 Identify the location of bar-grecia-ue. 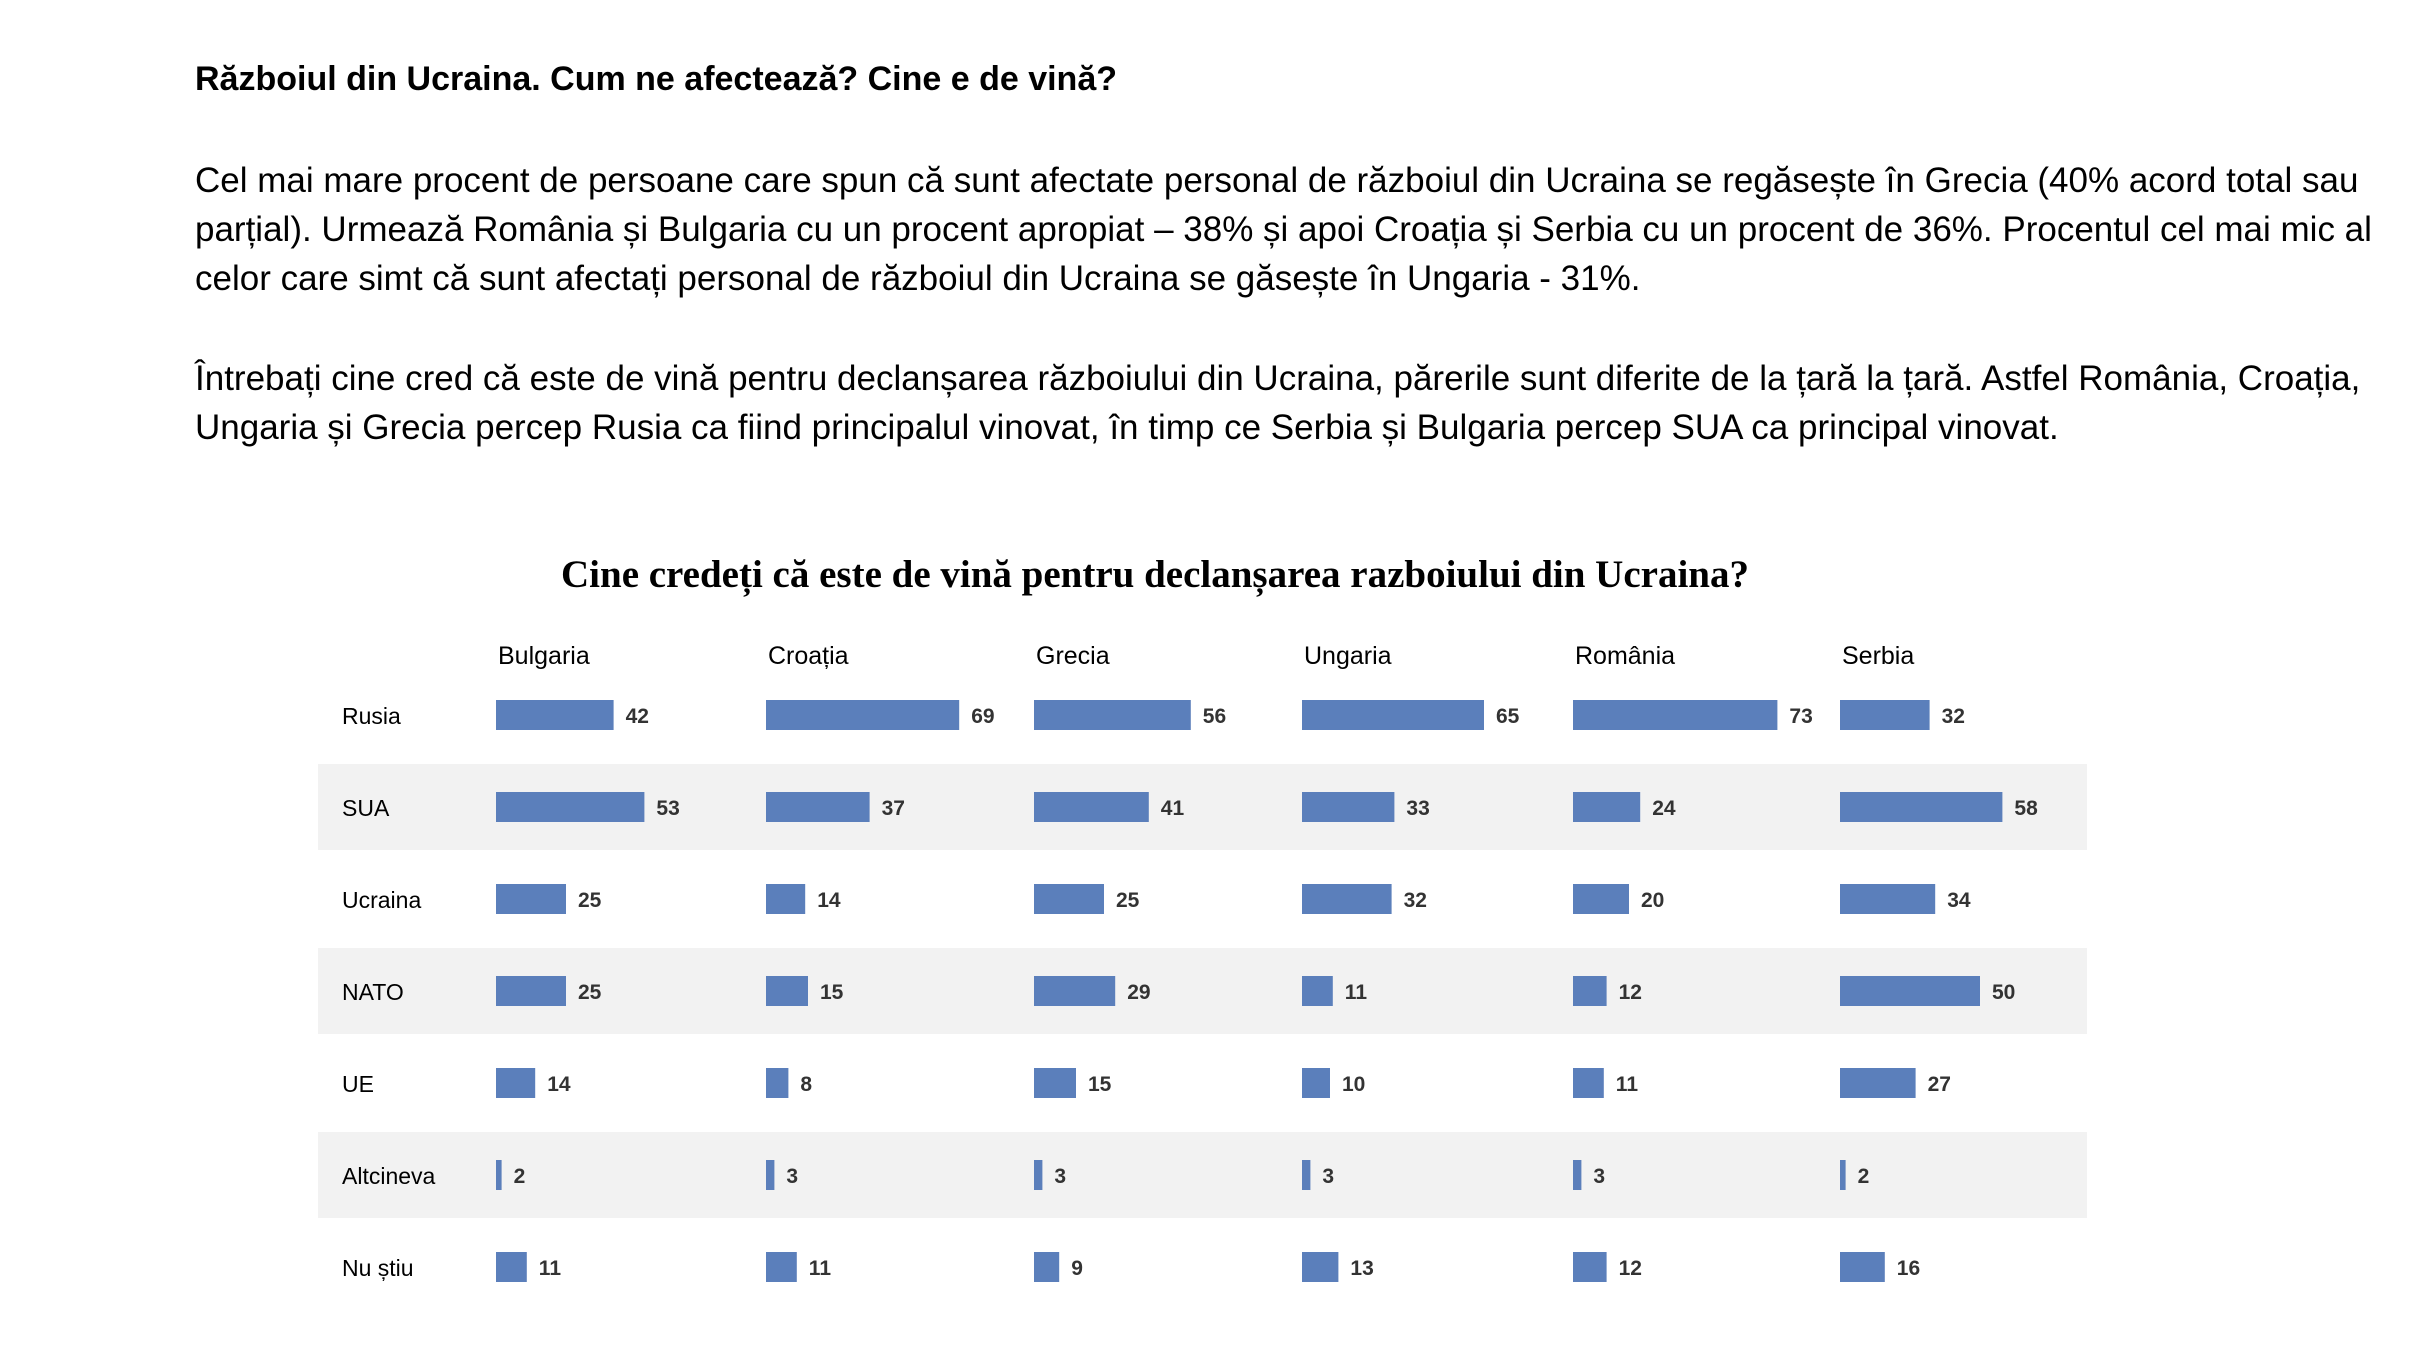
(1055, 1083).